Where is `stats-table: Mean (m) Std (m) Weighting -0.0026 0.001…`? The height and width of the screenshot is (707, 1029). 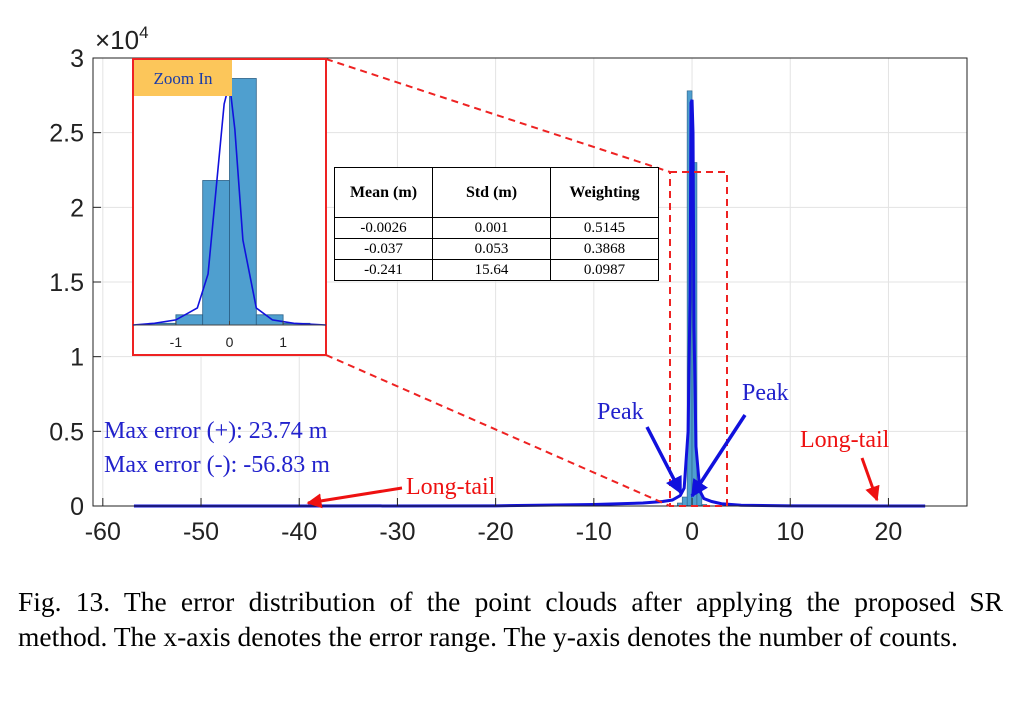
stats-table: Mean (m) Std (m) Weighting -0.0026 0.001… is located at coordinates (496, 224).